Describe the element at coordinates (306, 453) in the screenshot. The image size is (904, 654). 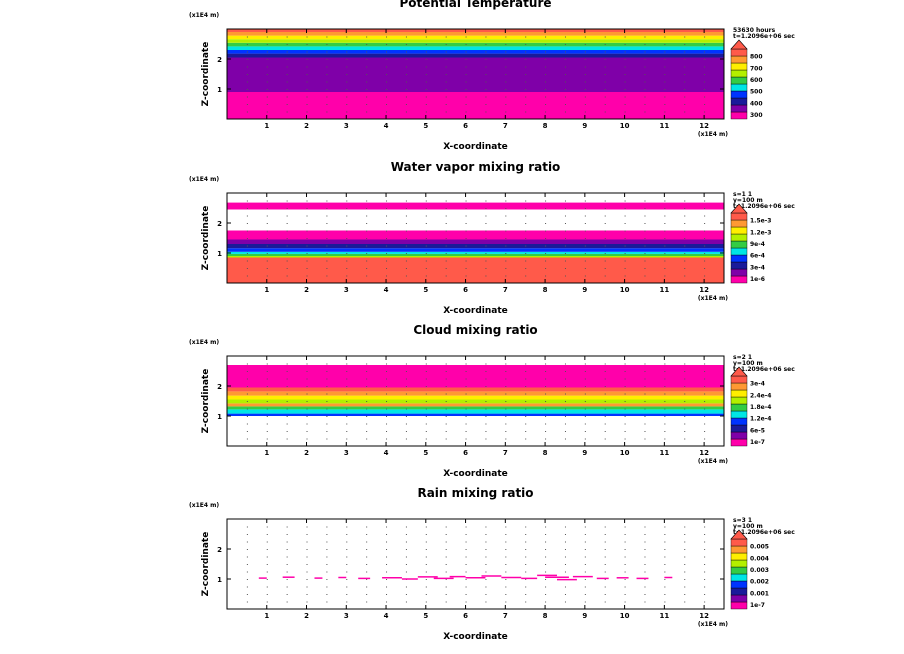
I see `x-tick-label: 2` at that location.